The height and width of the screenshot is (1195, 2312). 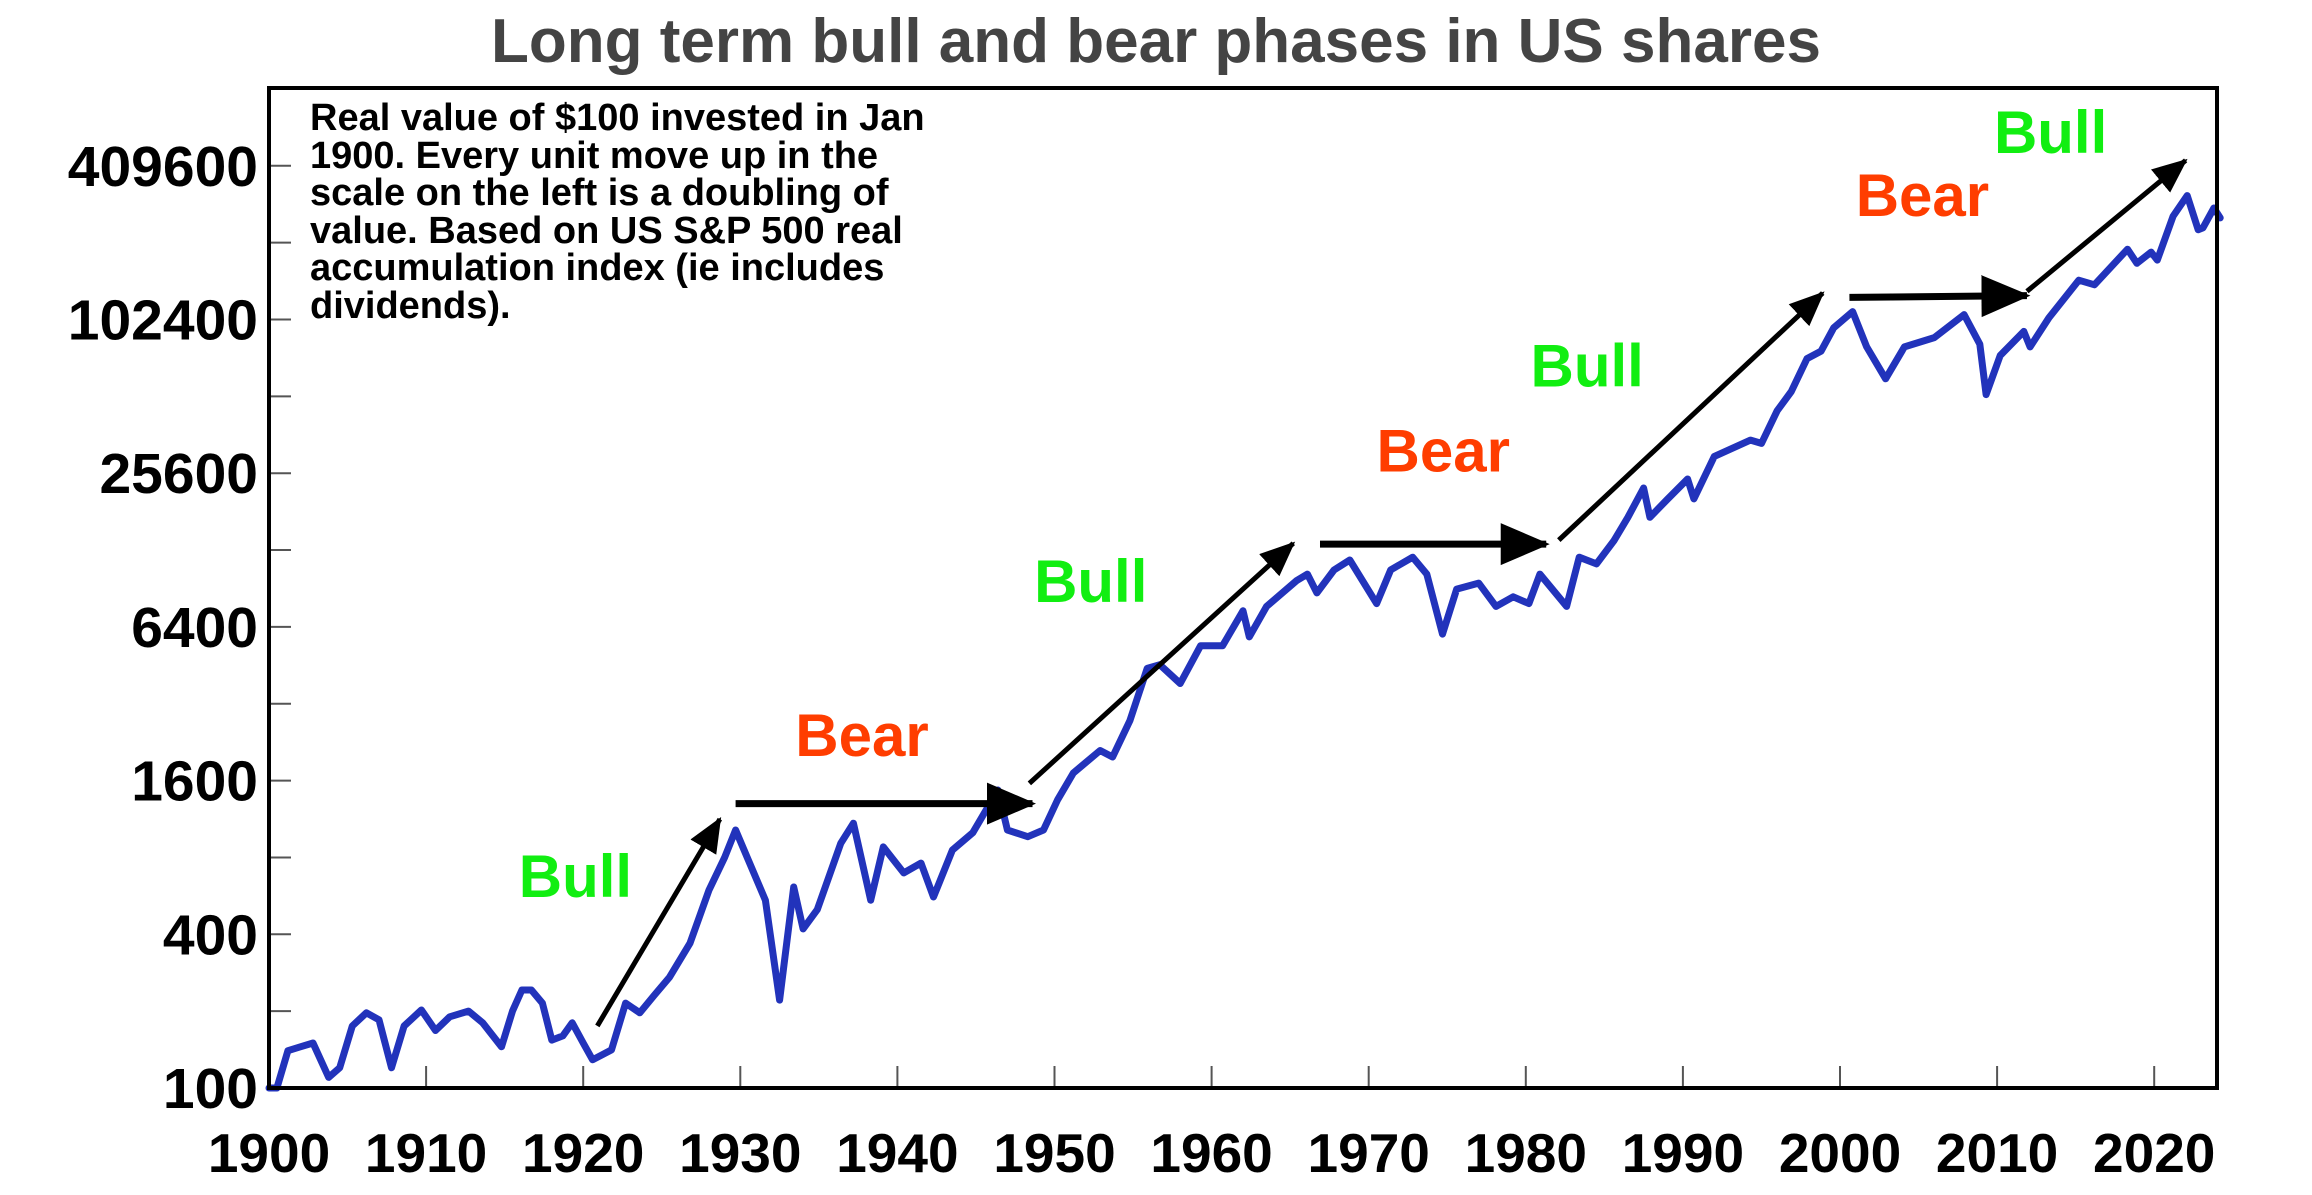 I want to click on y-tick-label: 409600, so click(x=163, y=167).